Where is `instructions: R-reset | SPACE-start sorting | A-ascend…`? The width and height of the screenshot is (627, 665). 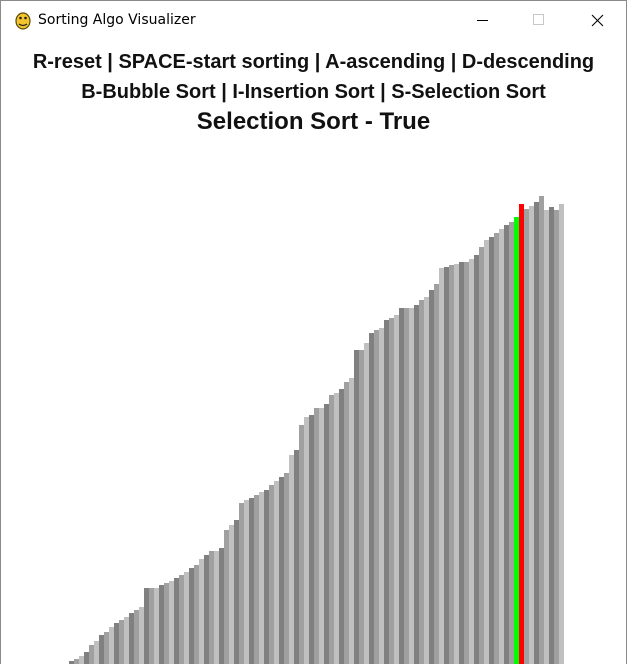 instructions: R-reset | SPACE-start sorting | A-ascend… is located at coordinates (313, 62).